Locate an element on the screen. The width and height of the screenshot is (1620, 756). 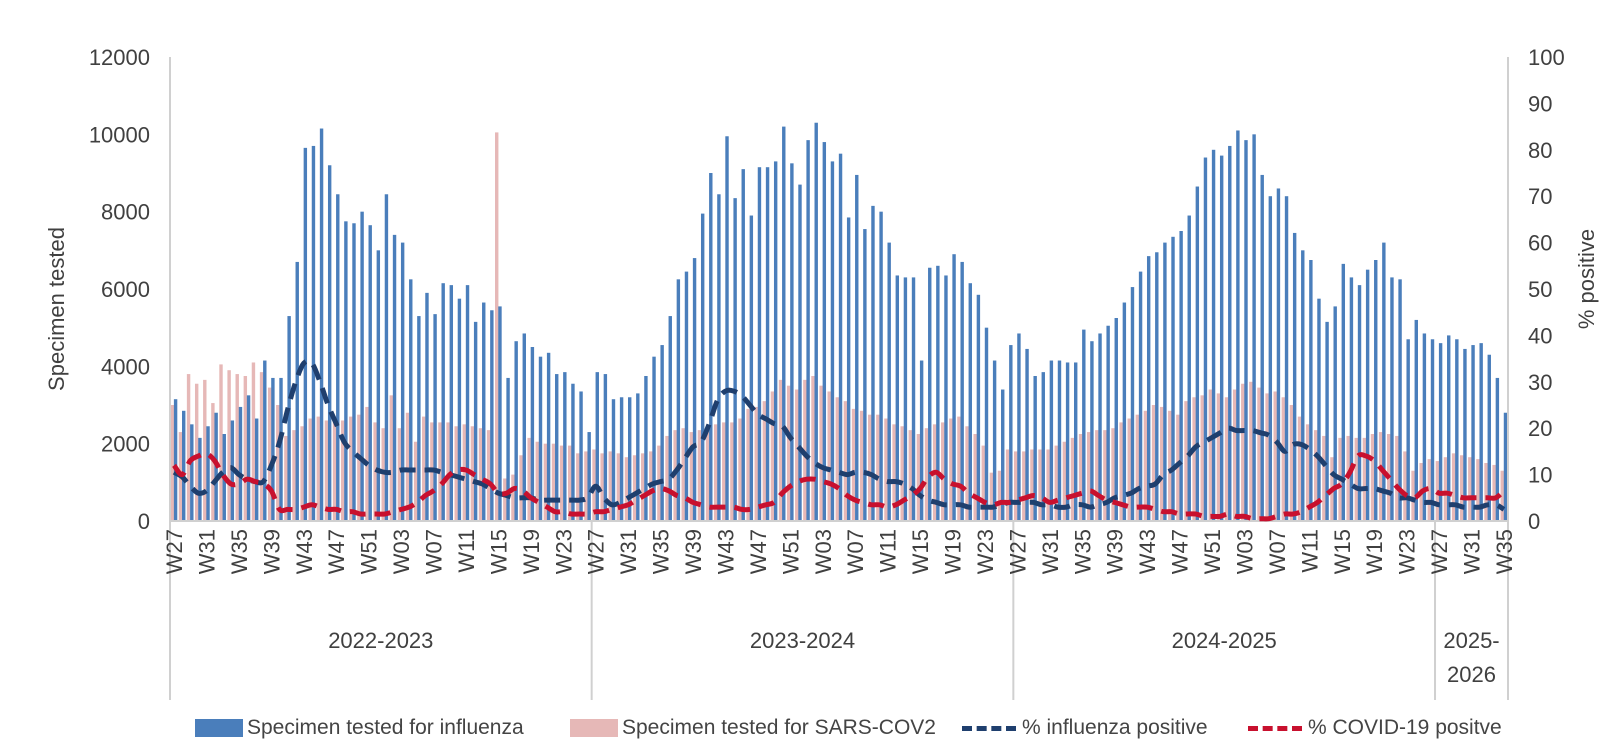
y-tick-label-right: 20 is located at coordinates (1540, 428).